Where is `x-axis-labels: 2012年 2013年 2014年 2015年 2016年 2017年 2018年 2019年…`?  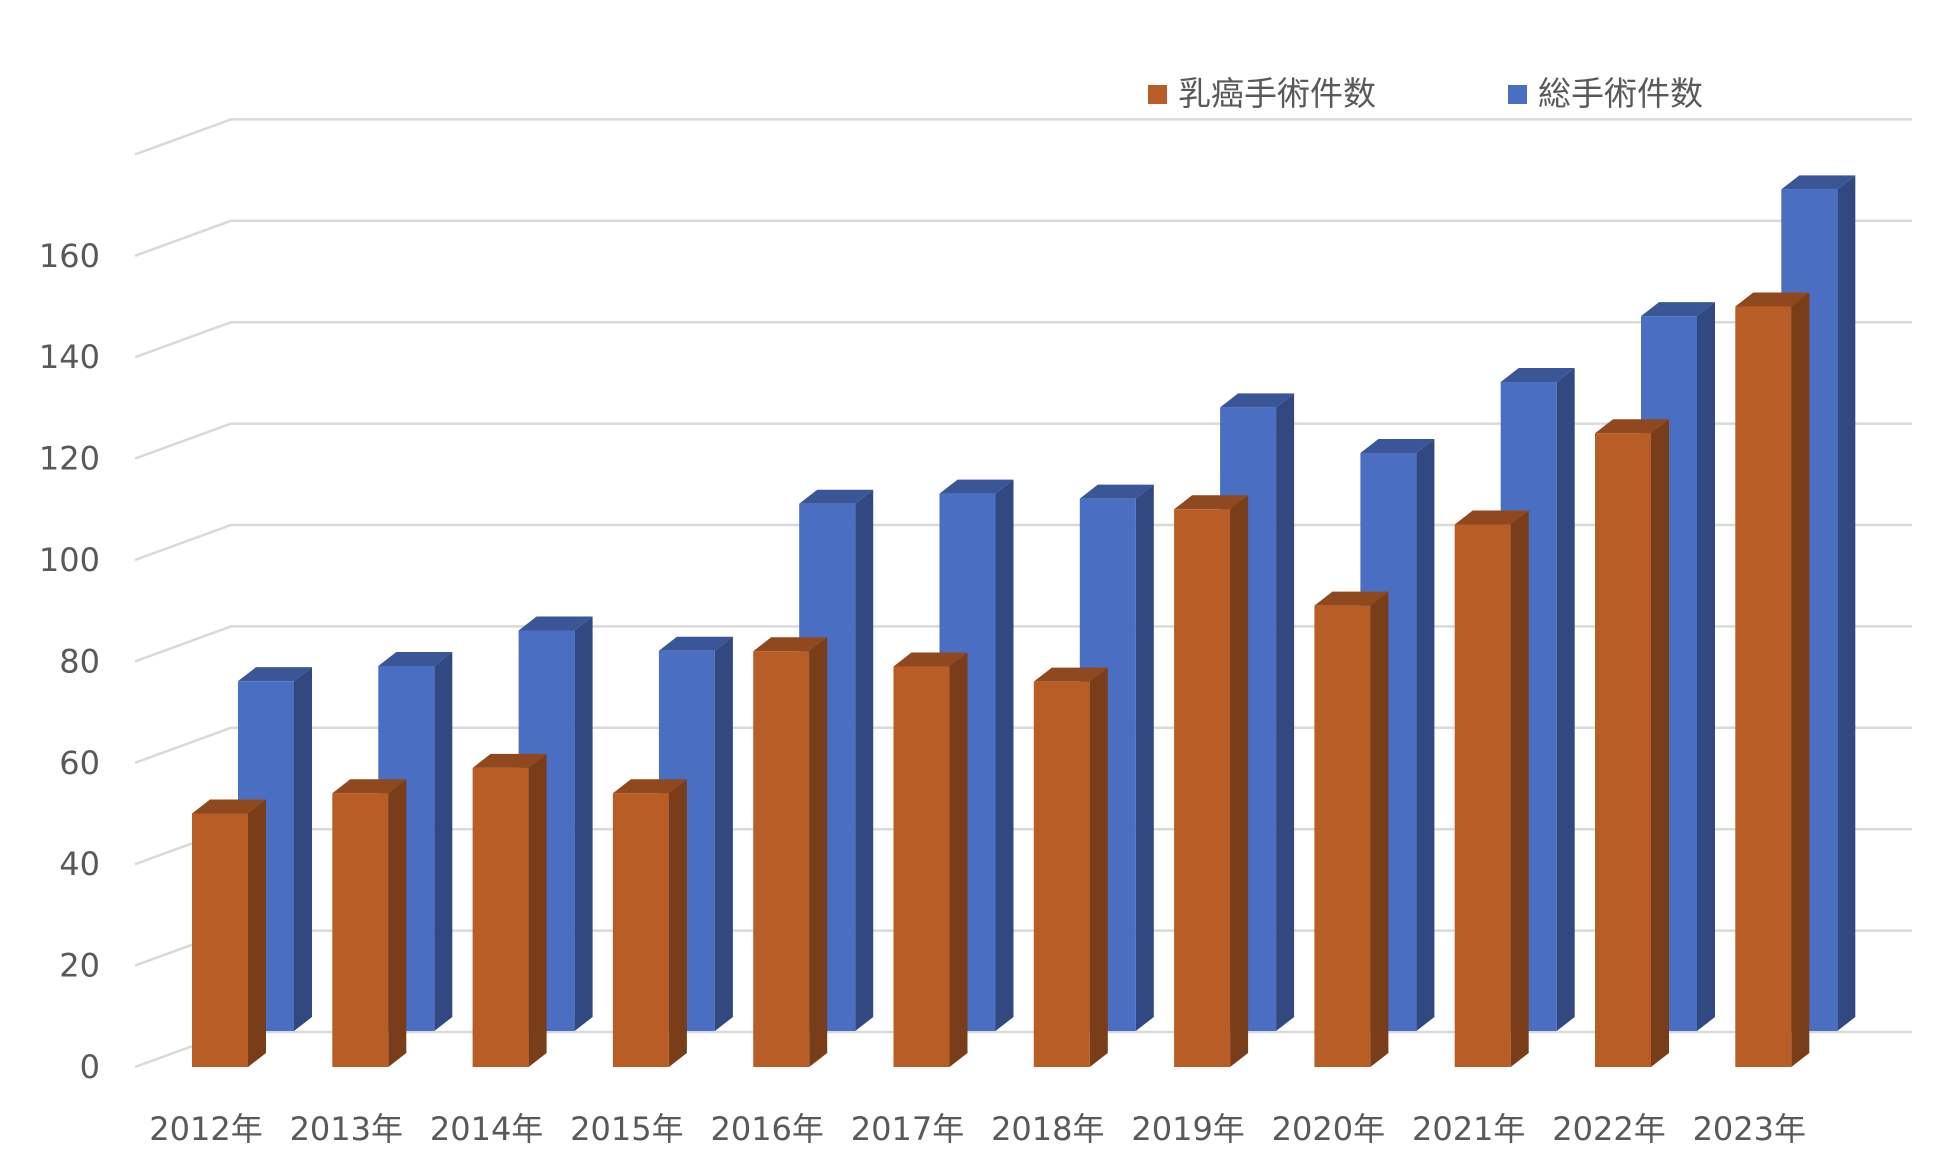
x-axis-labels: 2012年 2013年 2014年 2015年 2016年 2017年 2018年 2019年… is located at coordinates (977, 1129).